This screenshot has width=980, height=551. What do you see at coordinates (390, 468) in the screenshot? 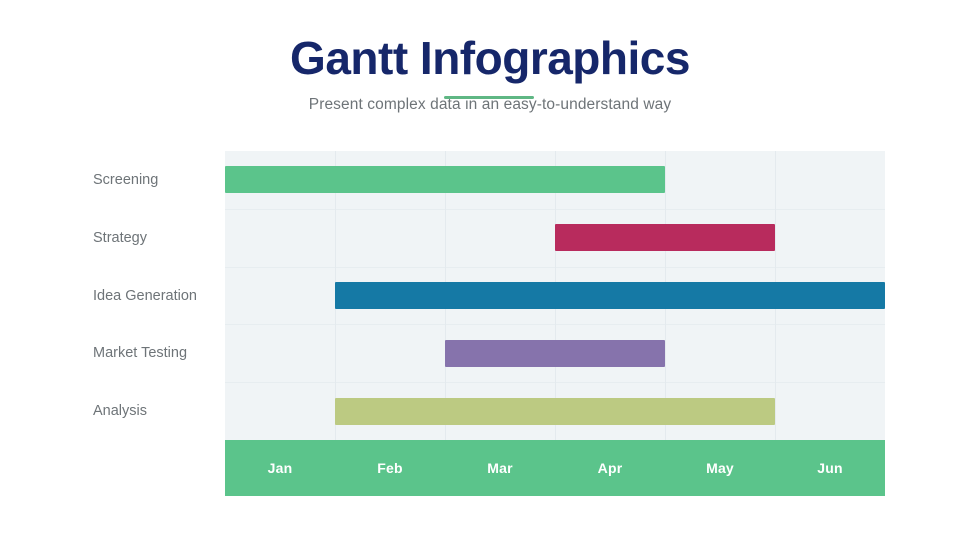
I see `month-tick-label: Feb` at bounding box center [390, 468].